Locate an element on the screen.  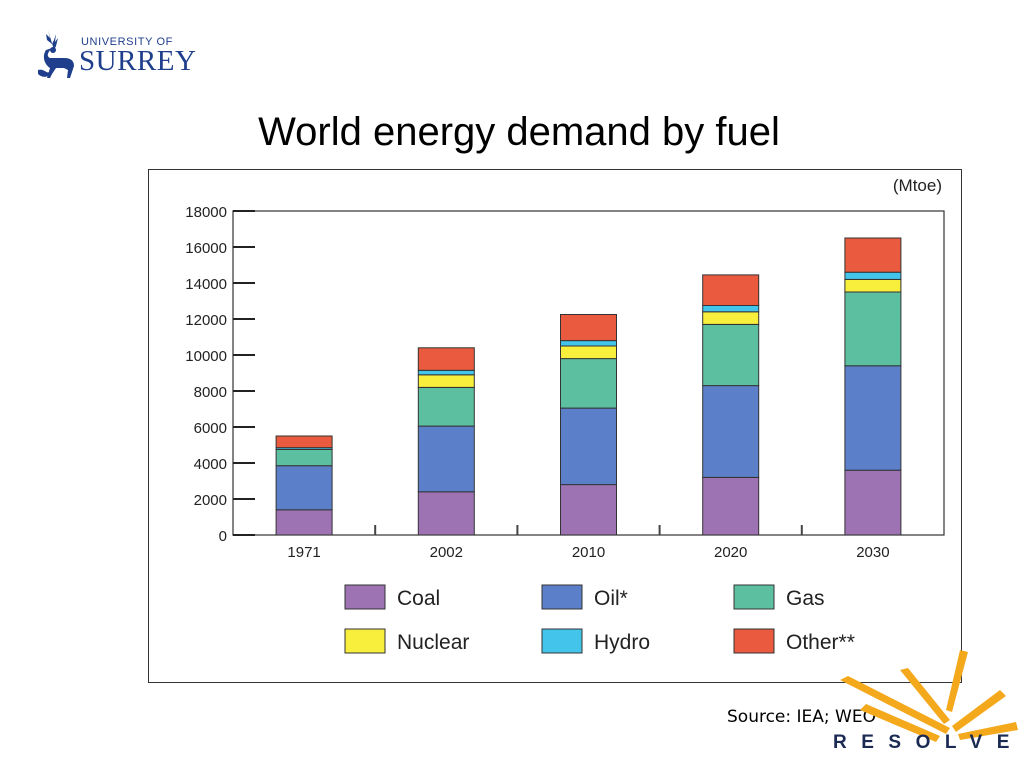
x-tick-label: 1971 is located at coordinates (303, 552).